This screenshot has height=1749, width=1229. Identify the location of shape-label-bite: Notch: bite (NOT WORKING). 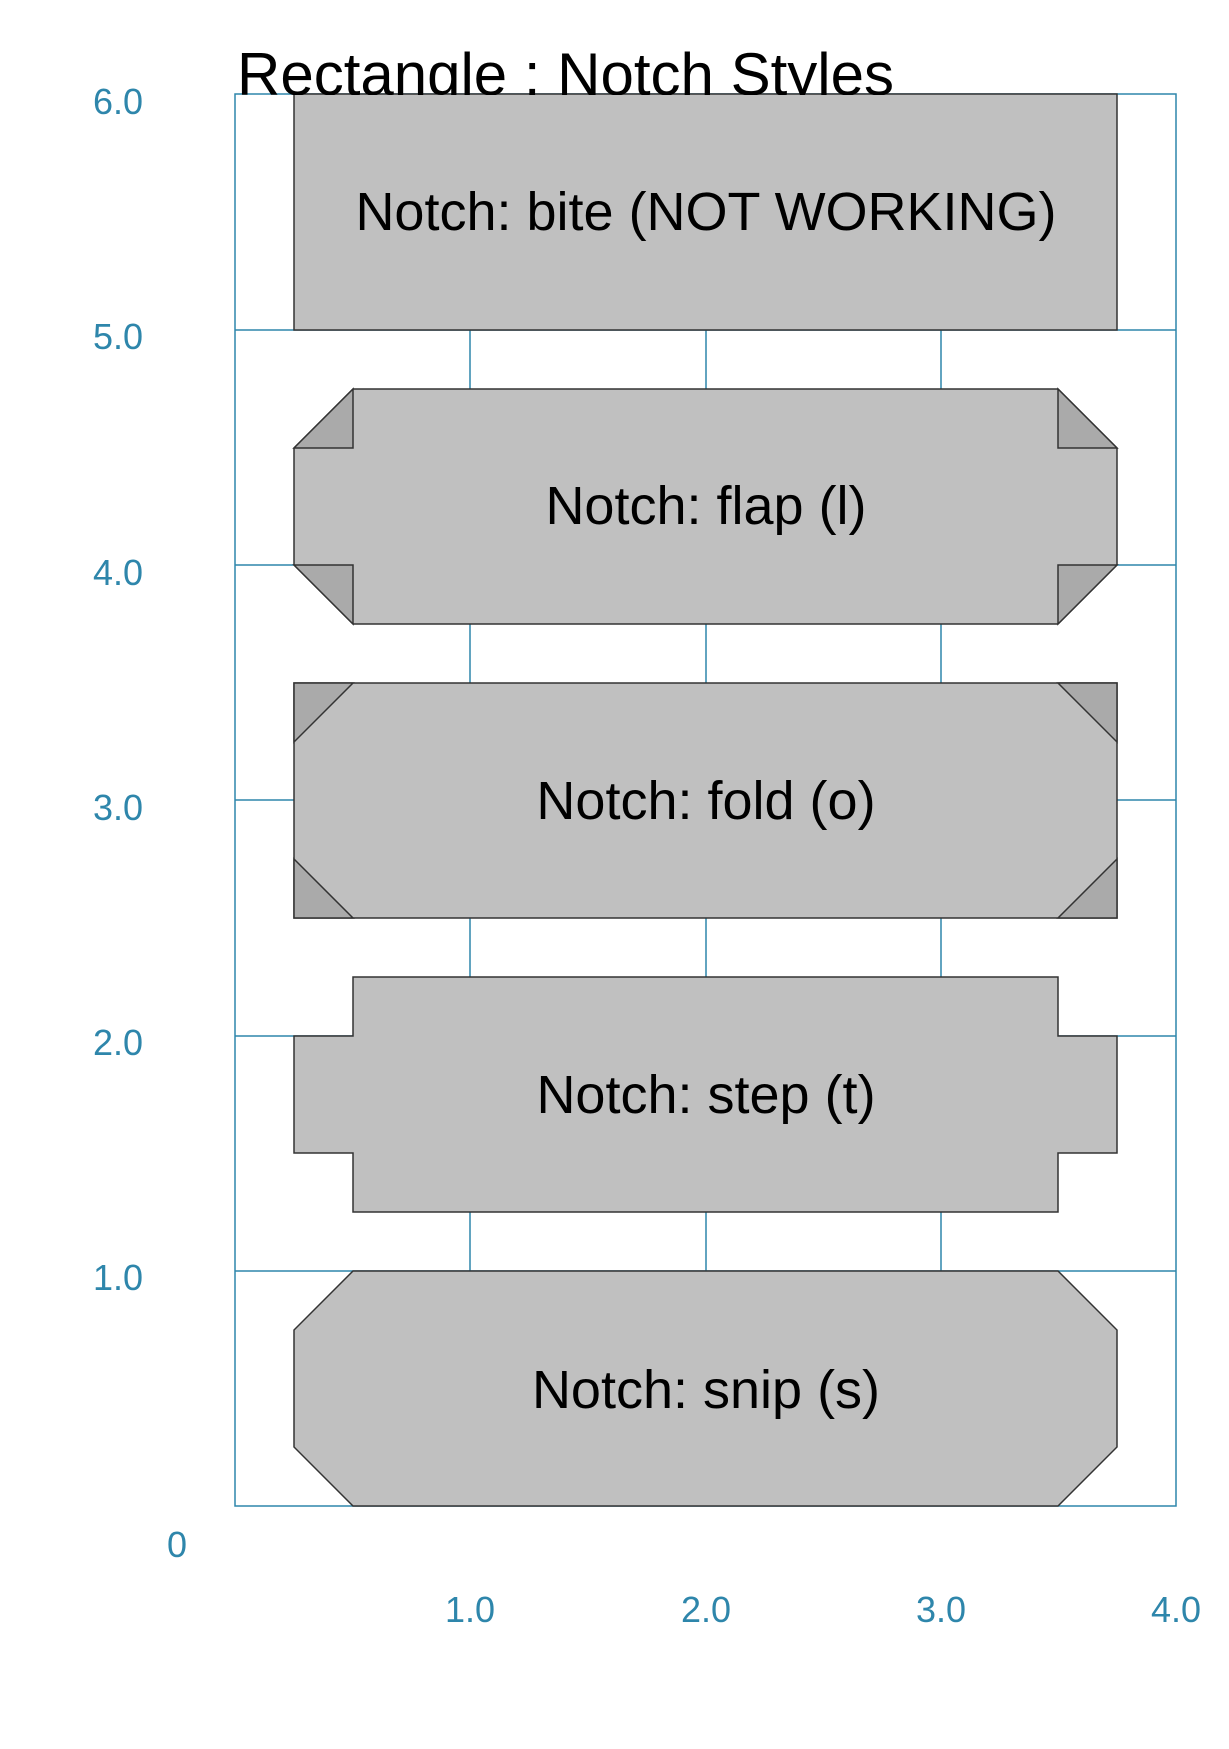
(705, 212).